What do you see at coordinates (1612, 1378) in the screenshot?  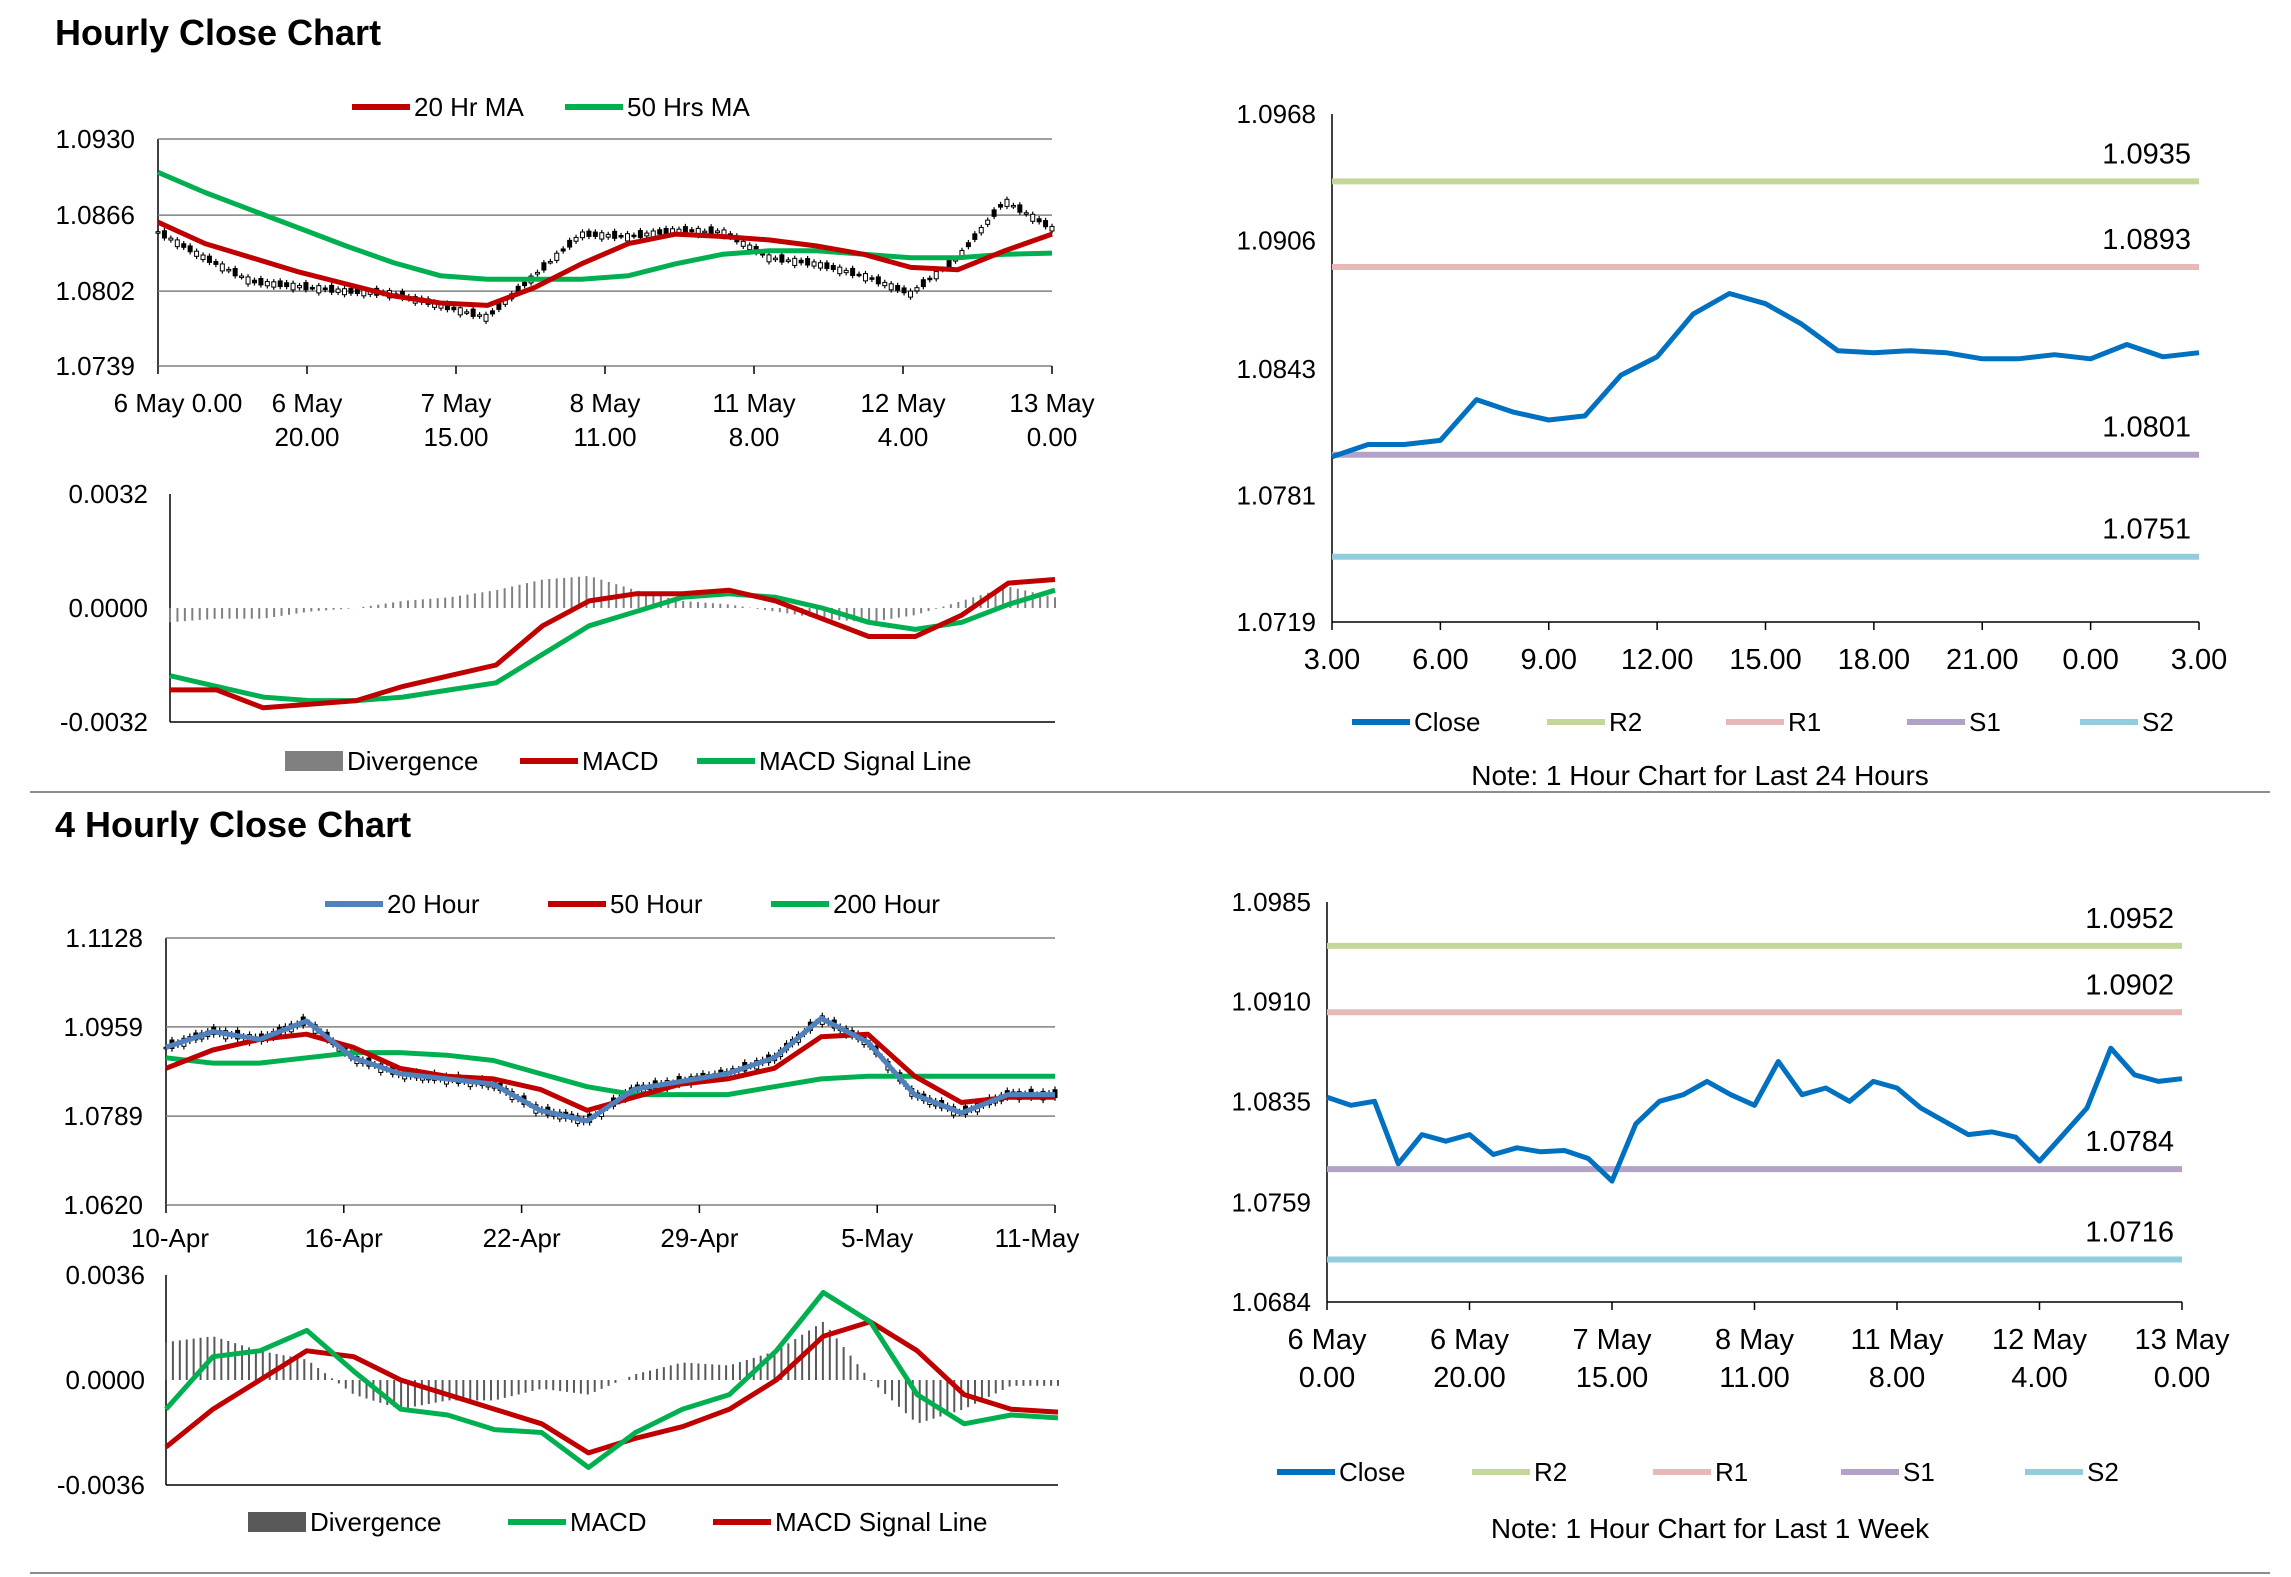 I see `weekly-pivot-x-tick-time: 15.00` at bounding box center [1612, 1378].